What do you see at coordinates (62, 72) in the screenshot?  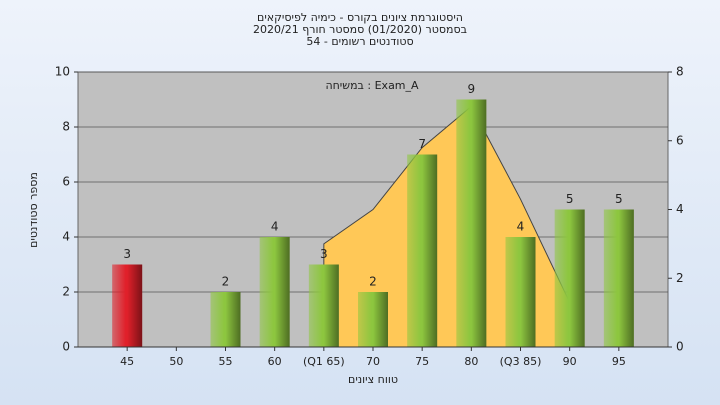 I see `y-tick-label: 10` at bounding box center [62, 72].